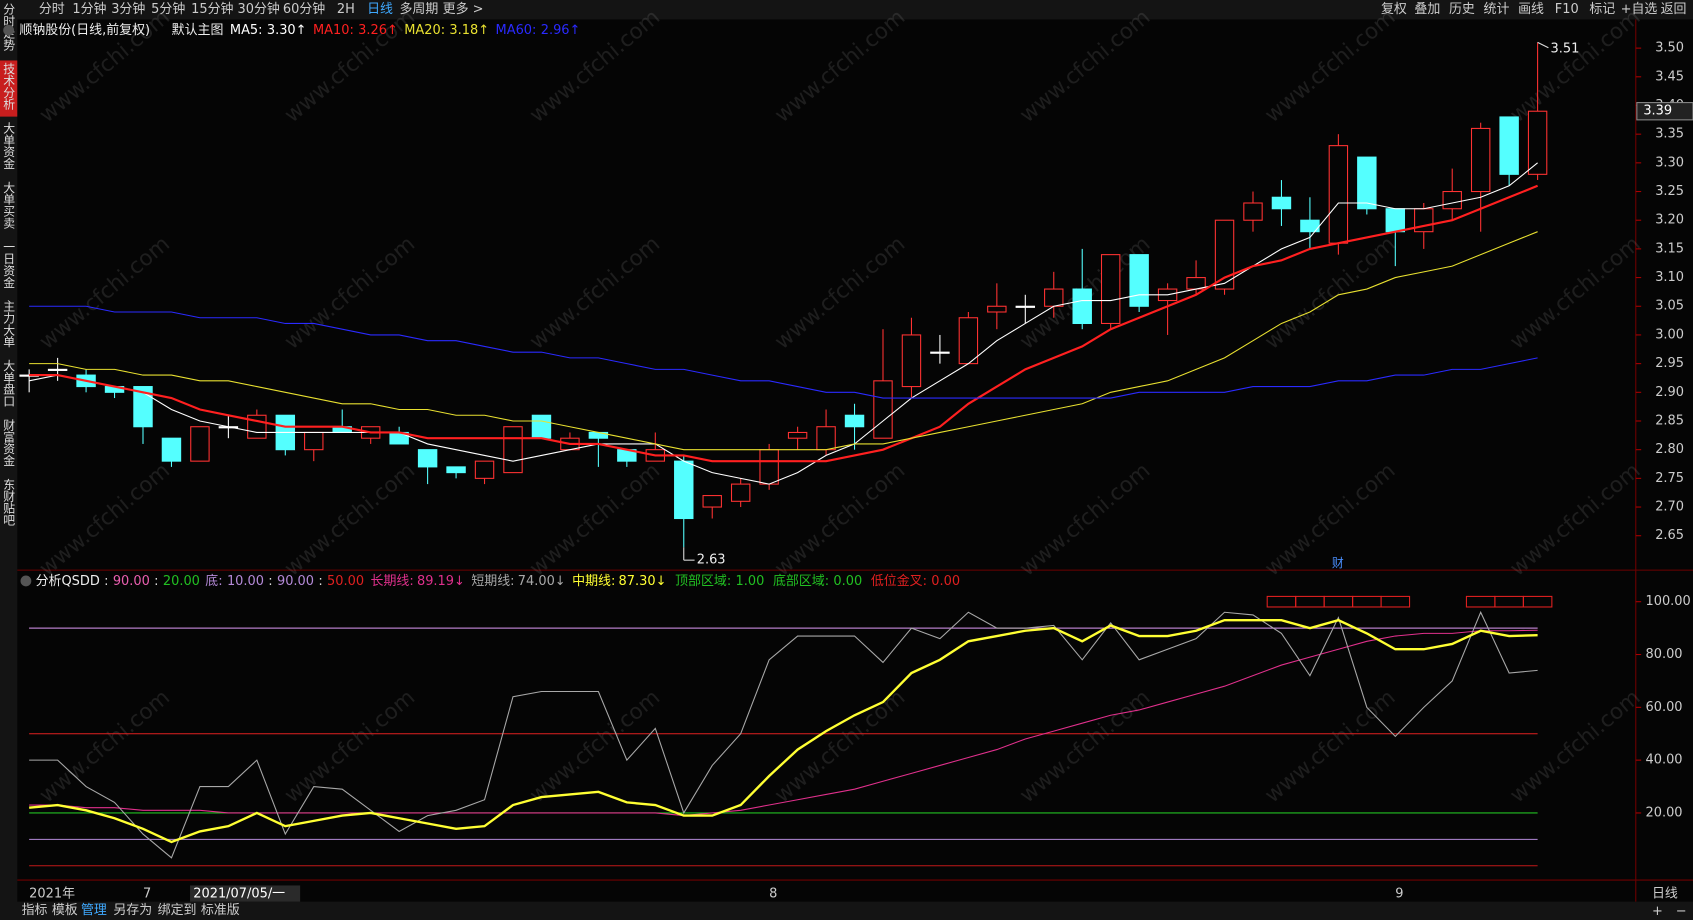 This screenshot has width=1693, height=920. What do you see at coordinates (259, 9) in the screenshot?
I see `period-tab: 30分钟` at bounding box center [259, 9].